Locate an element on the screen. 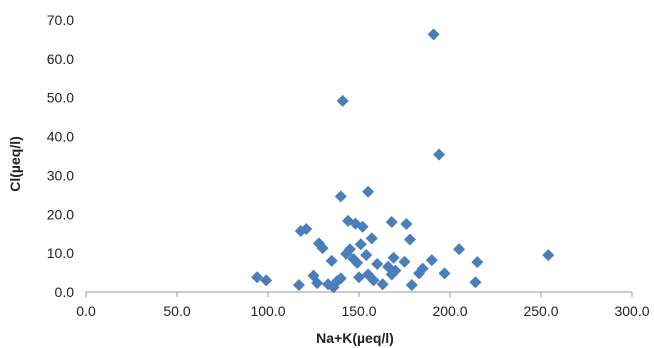 Image resolution: width=654 pixels, height=348 pixels. y-axis-title: Cl(µeq/l) is located at coordinates (15, 164).